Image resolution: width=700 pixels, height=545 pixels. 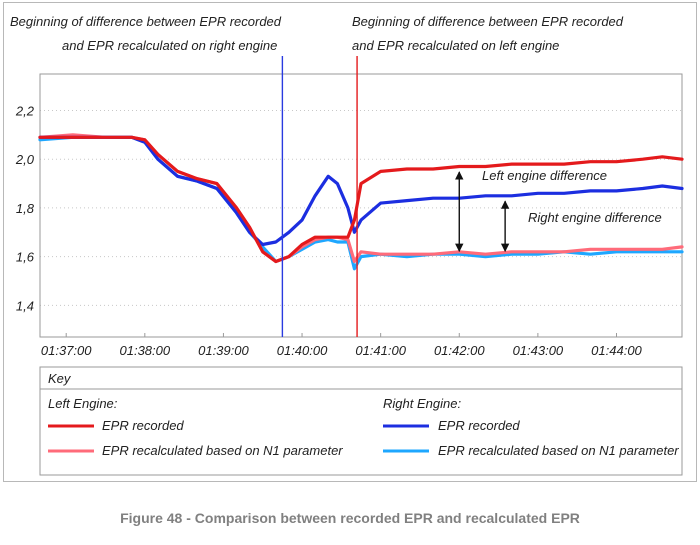 I want to click on y-axis-ticks: 1,4 1,6 1,8 2,0 2,2, so click(x=25, y=209).